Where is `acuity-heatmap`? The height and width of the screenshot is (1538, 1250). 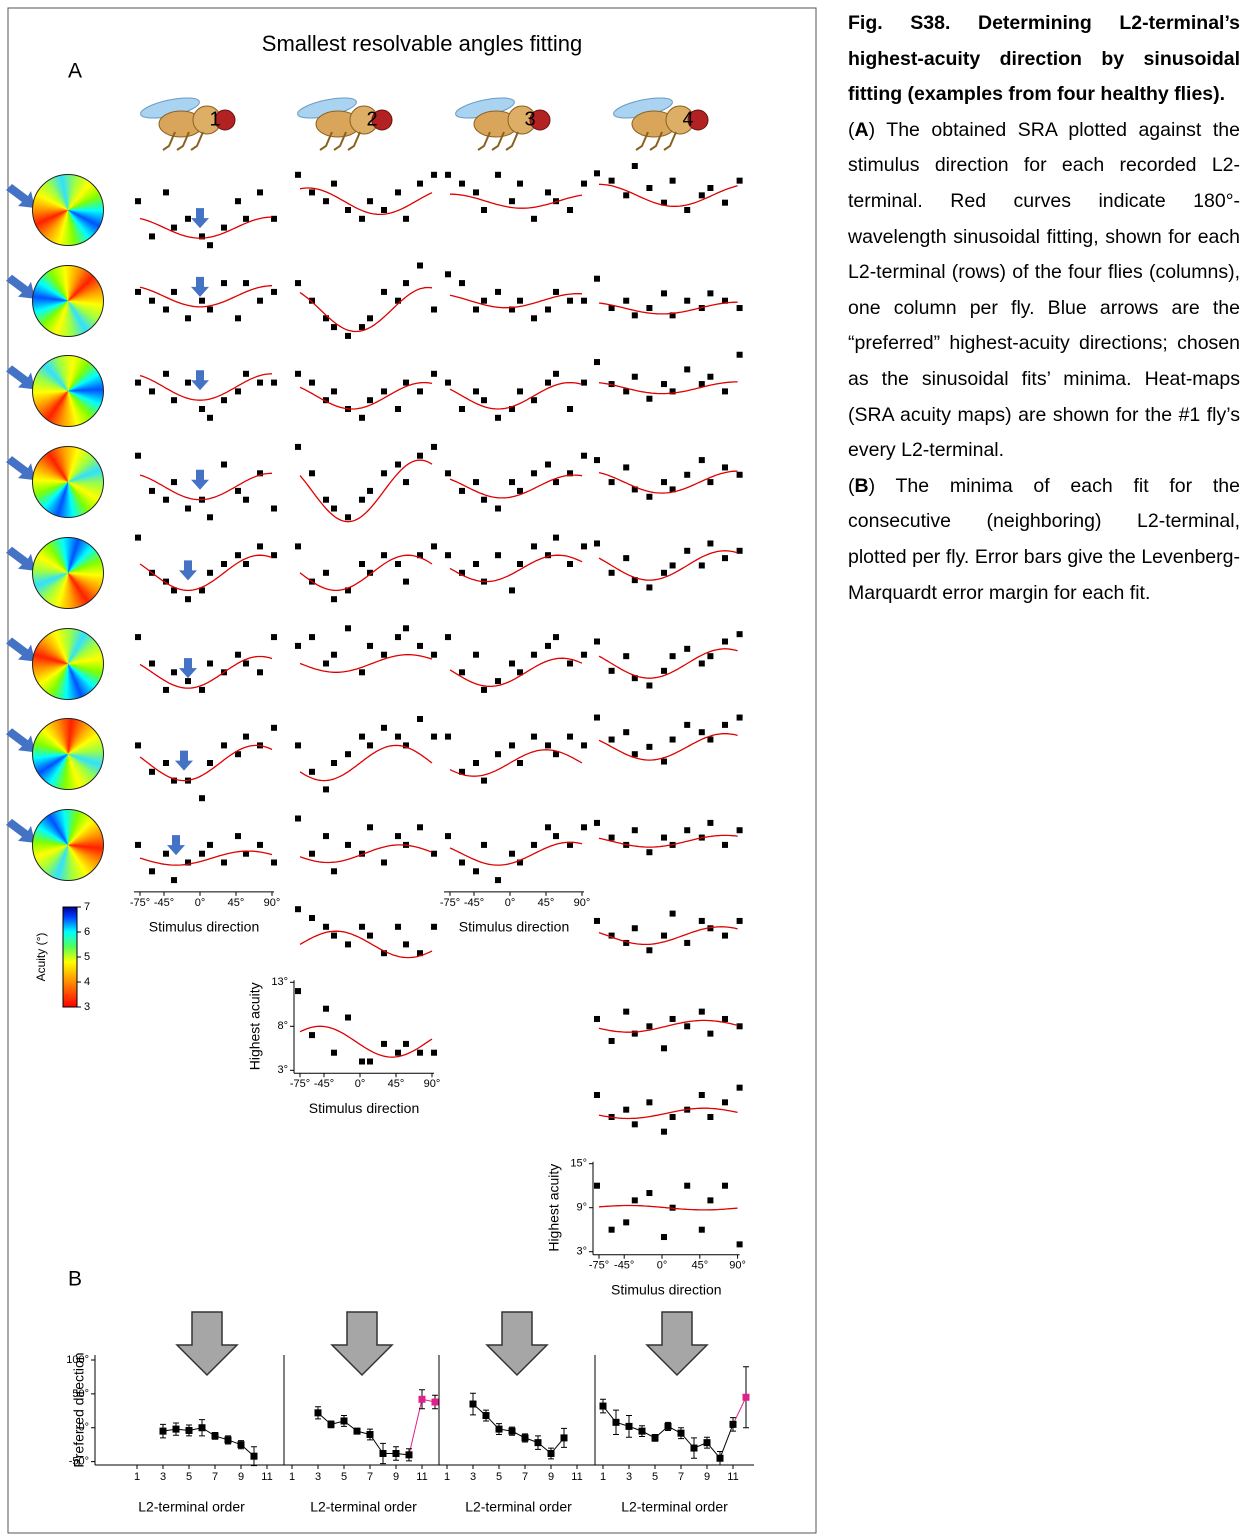 acuity-heatmap is located at coordinates (68, 300).